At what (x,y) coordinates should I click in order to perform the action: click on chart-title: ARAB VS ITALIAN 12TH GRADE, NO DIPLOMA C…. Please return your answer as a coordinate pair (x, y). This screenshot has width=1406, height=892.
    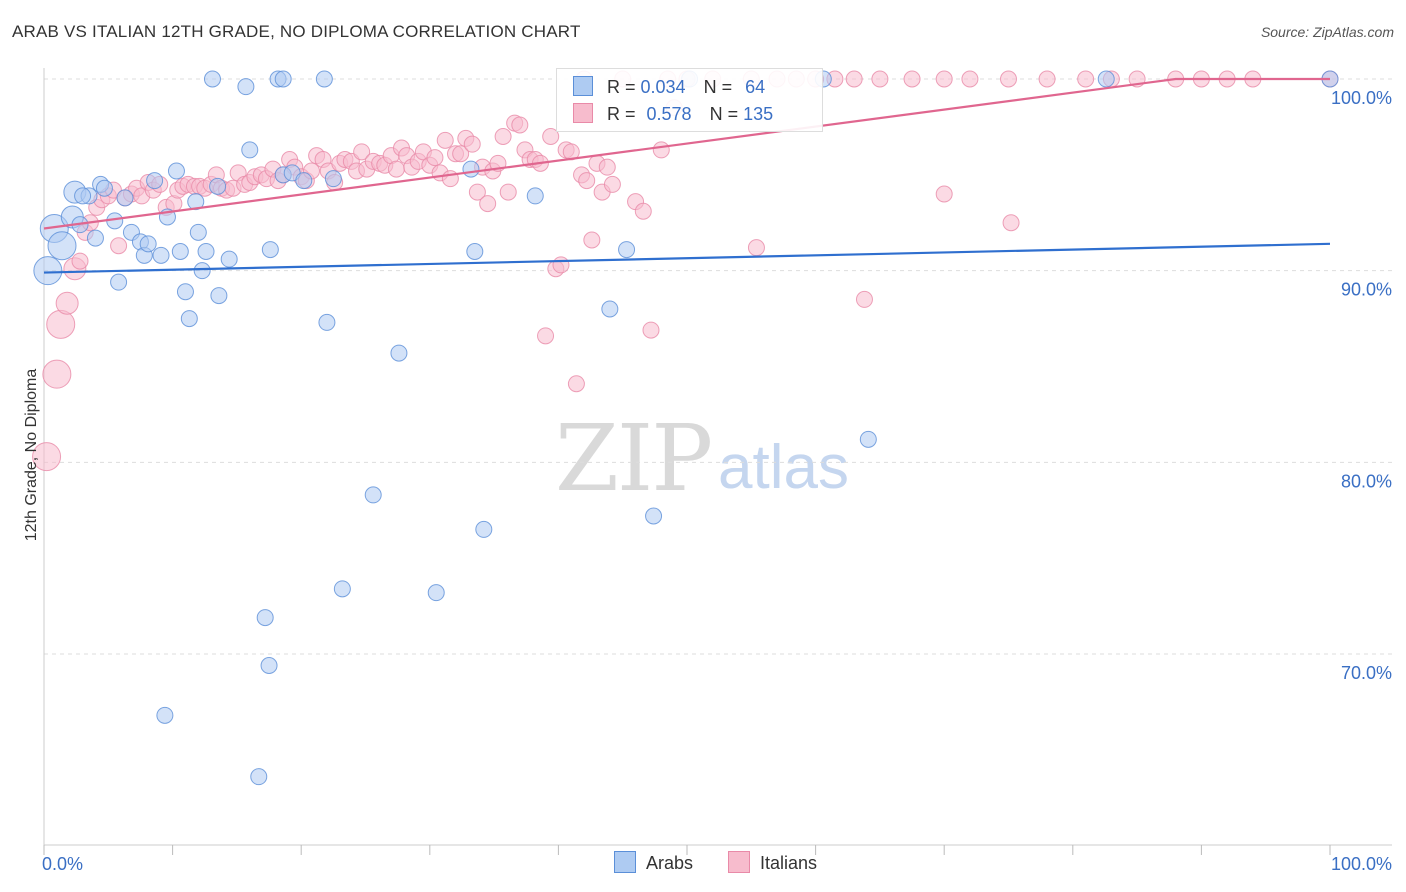
    Looking at the image, I should click on (296, 31).